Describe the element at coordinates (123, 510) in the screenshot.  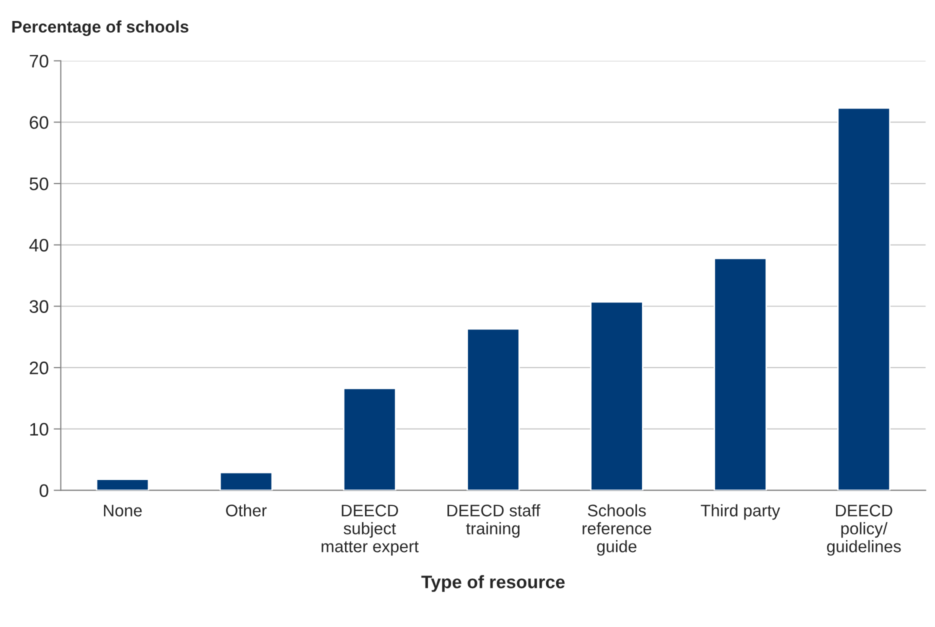
I see `x-tick-label: None` at that location.